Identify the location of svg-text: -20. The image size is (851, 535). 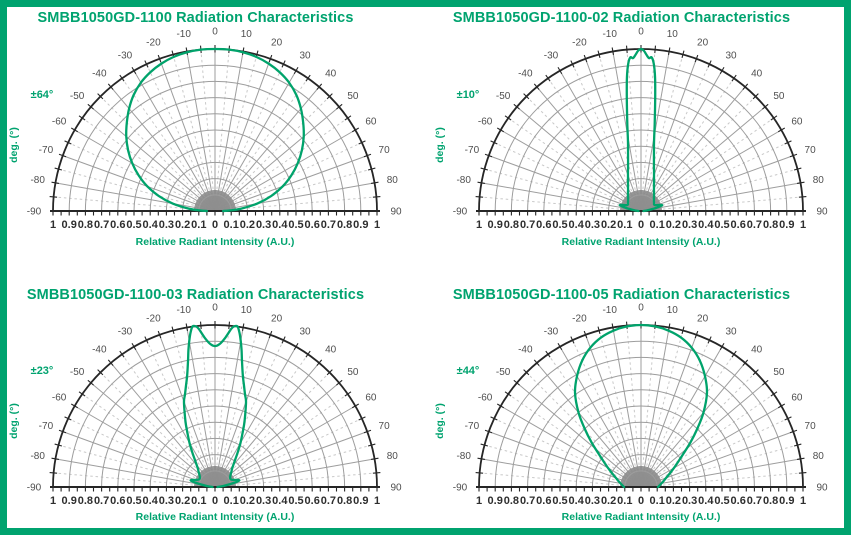
(579, 42).